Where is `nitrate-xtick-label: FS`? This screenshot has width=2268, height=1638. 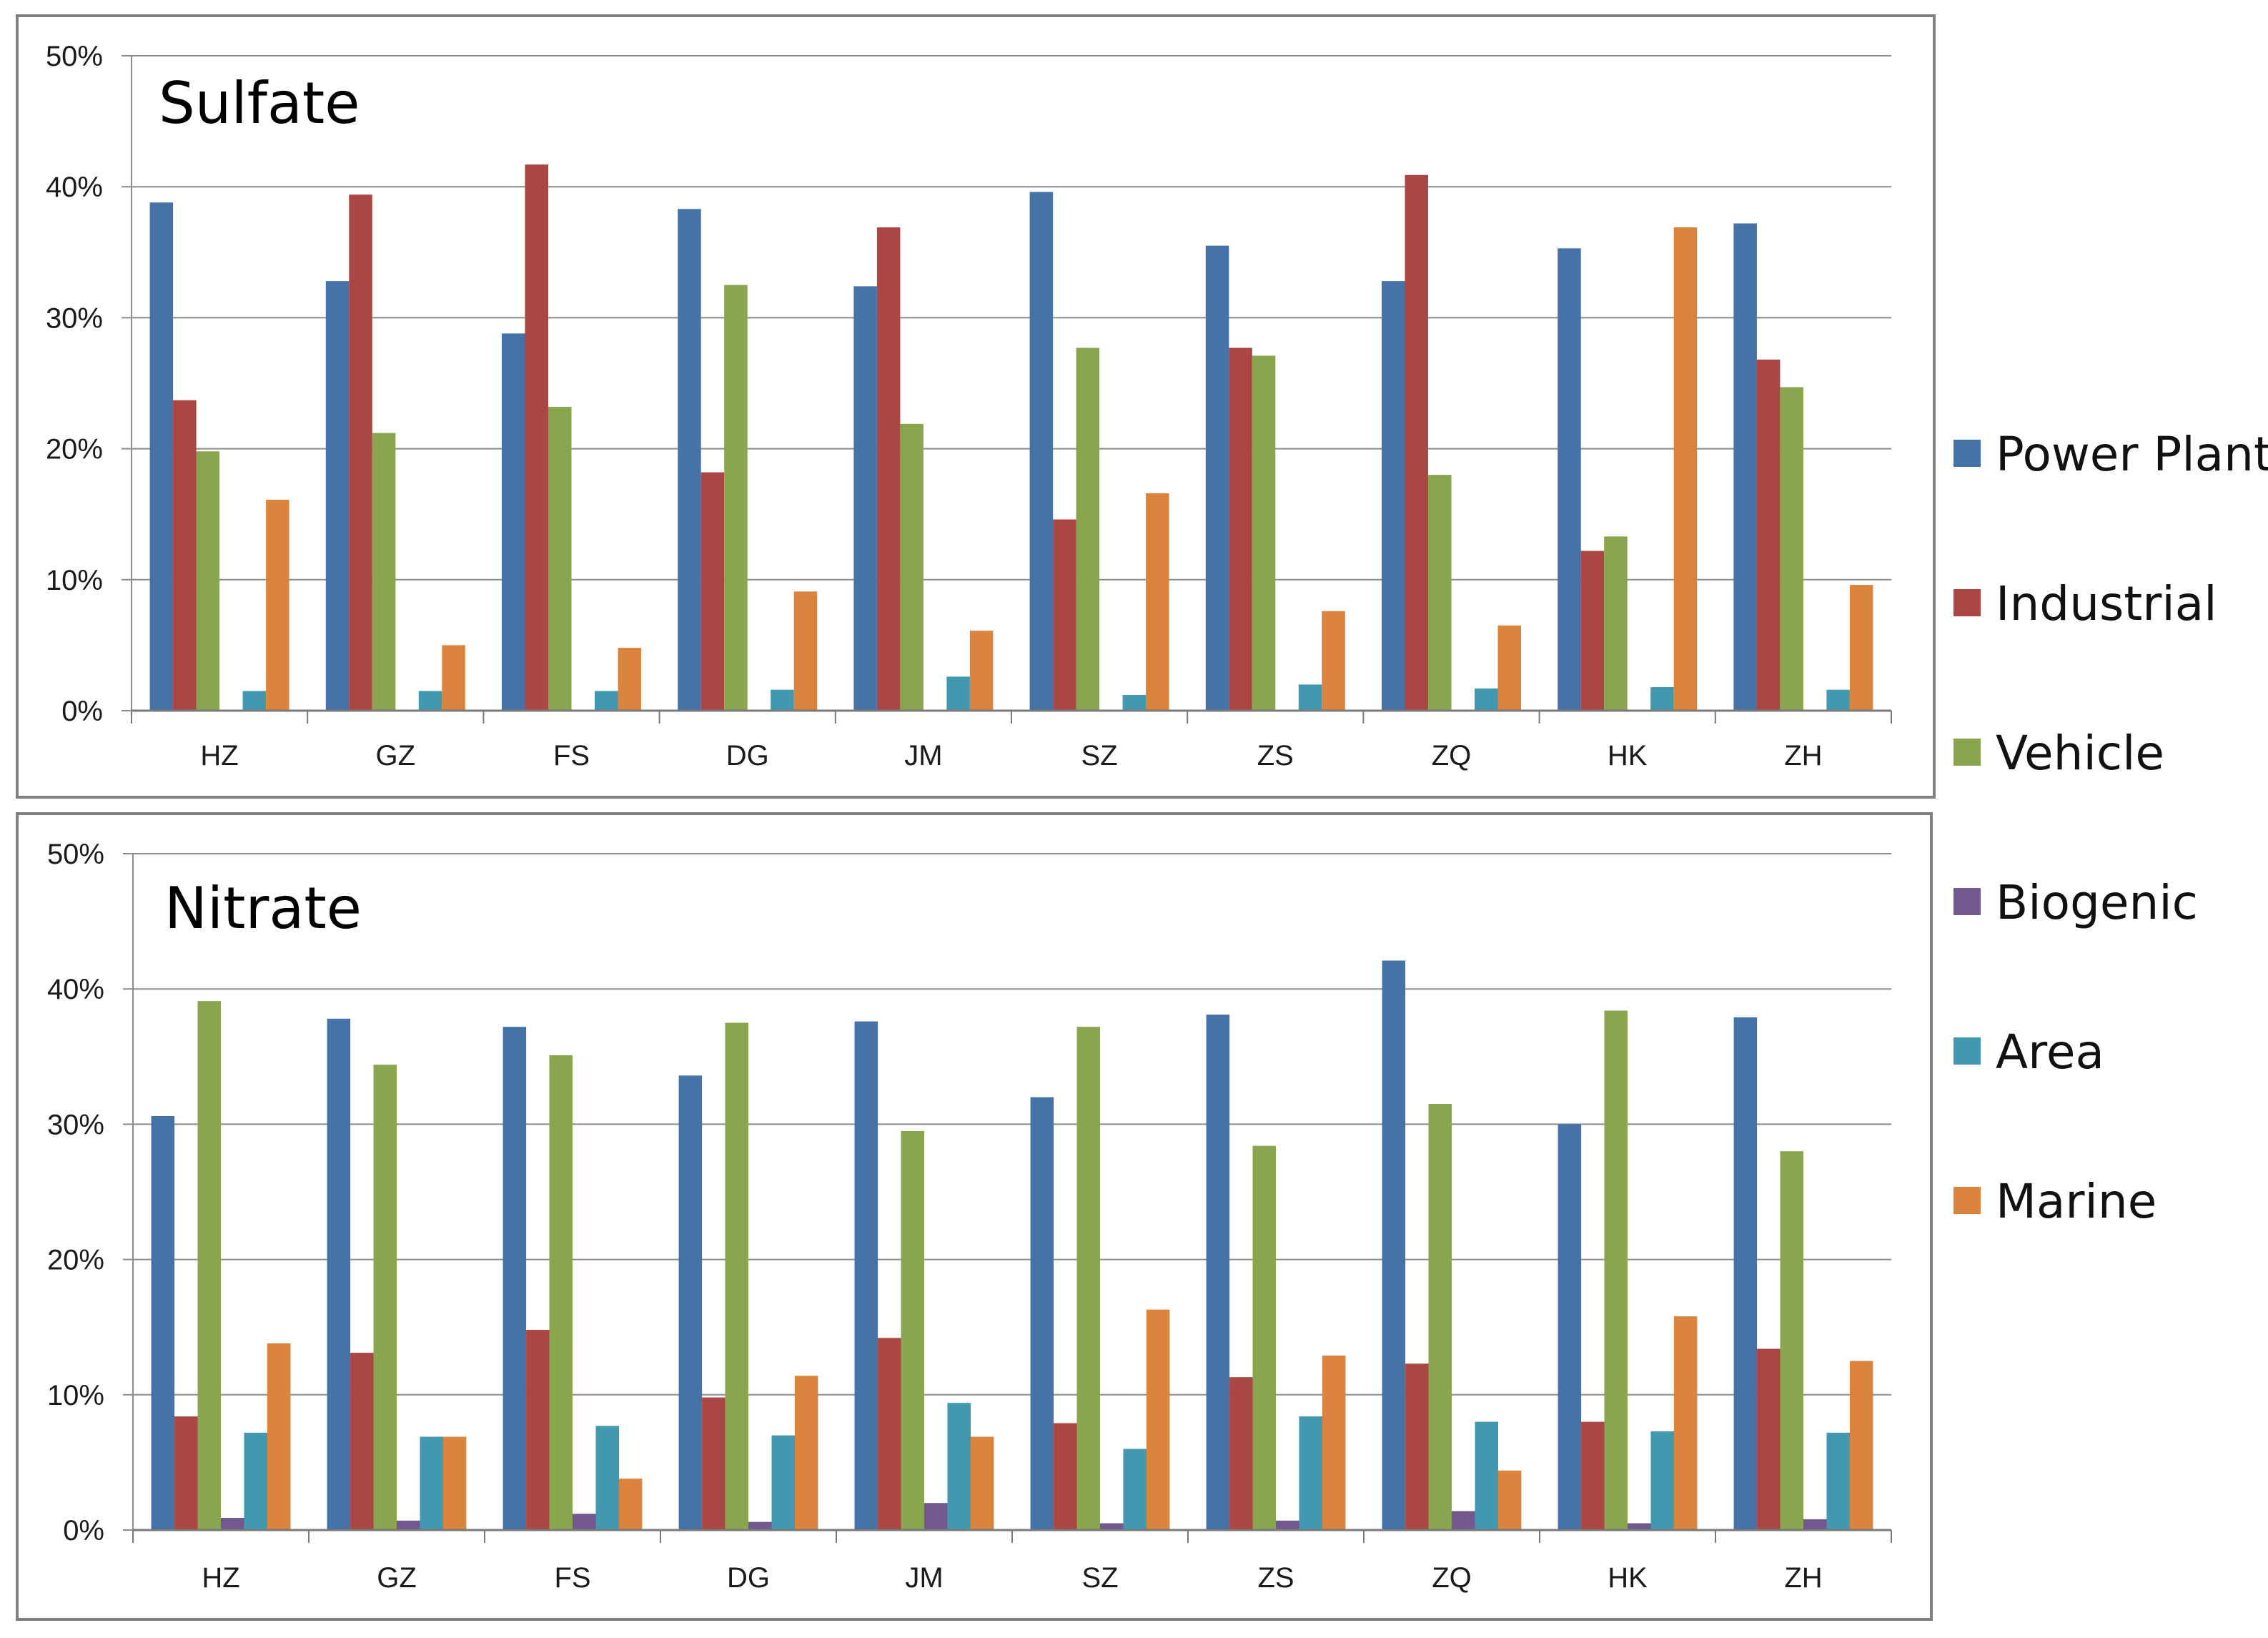 nitrate-xtick-label: FS is located at coordinates (572, 1578).